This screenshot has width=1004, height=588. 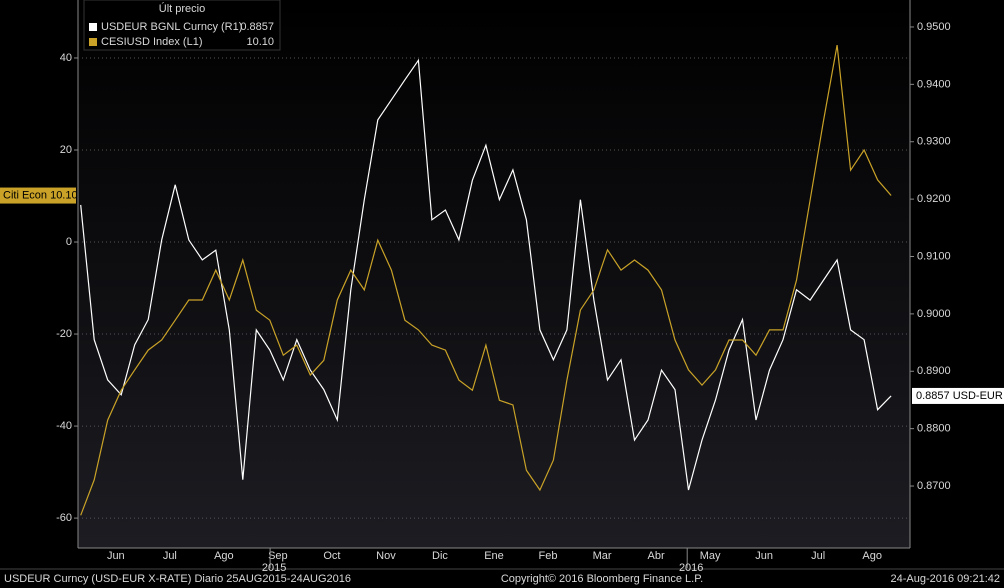 I want to click on y2-tick-label: 0.8700, so click(x=934, y=486).